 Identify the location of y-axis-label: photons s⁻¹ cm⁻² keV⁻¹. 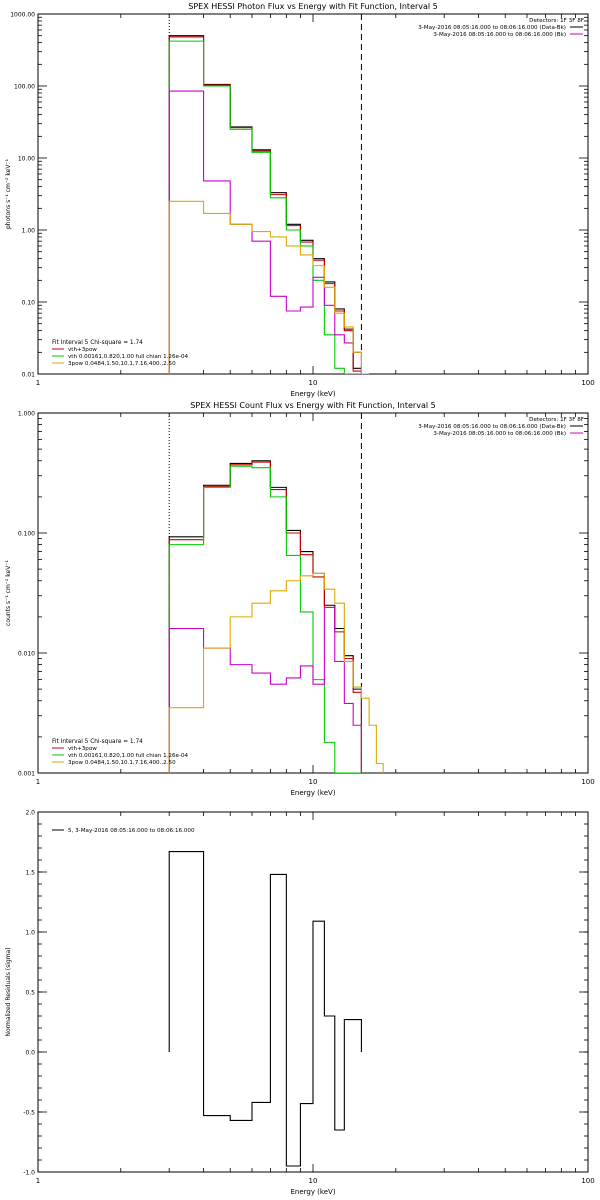
(8, 193).